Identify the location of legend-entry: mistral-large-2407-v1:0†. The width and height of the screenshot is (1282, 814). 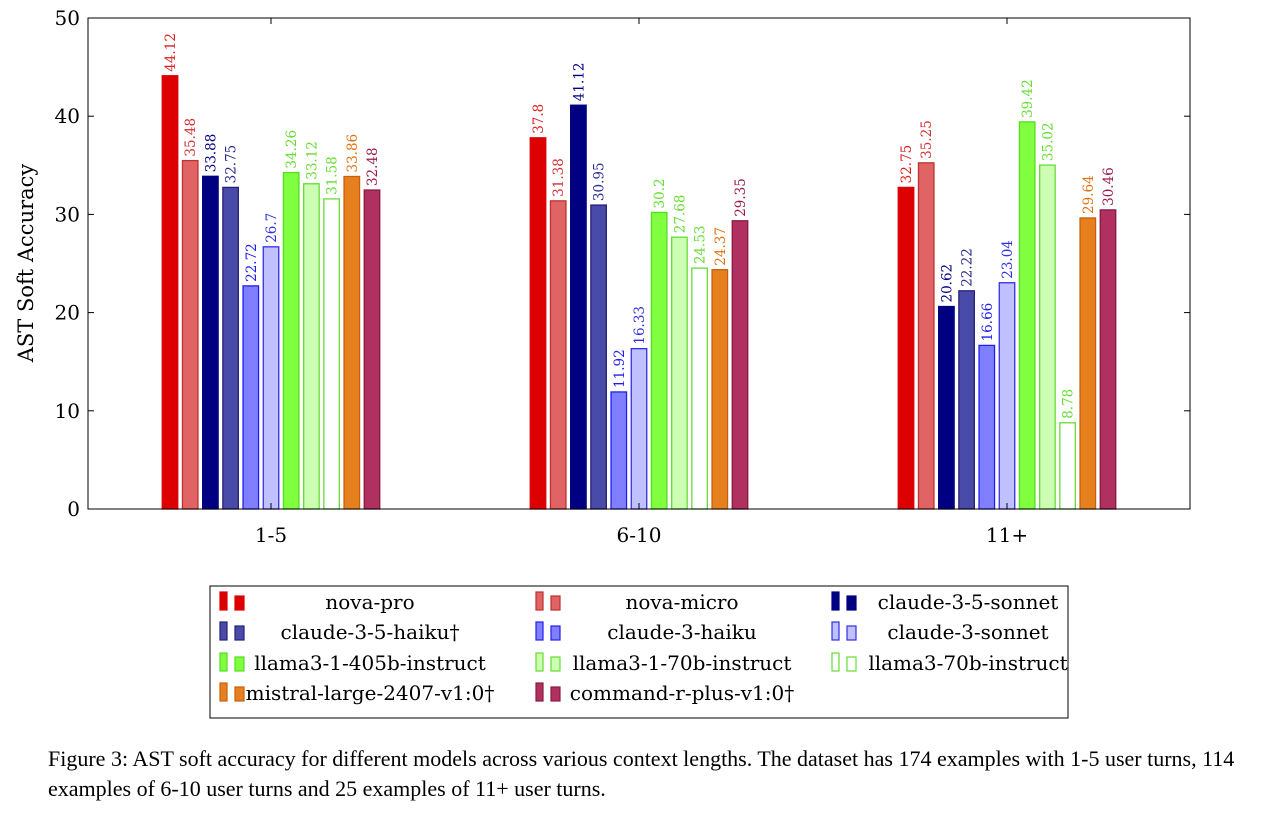
(370, 693).